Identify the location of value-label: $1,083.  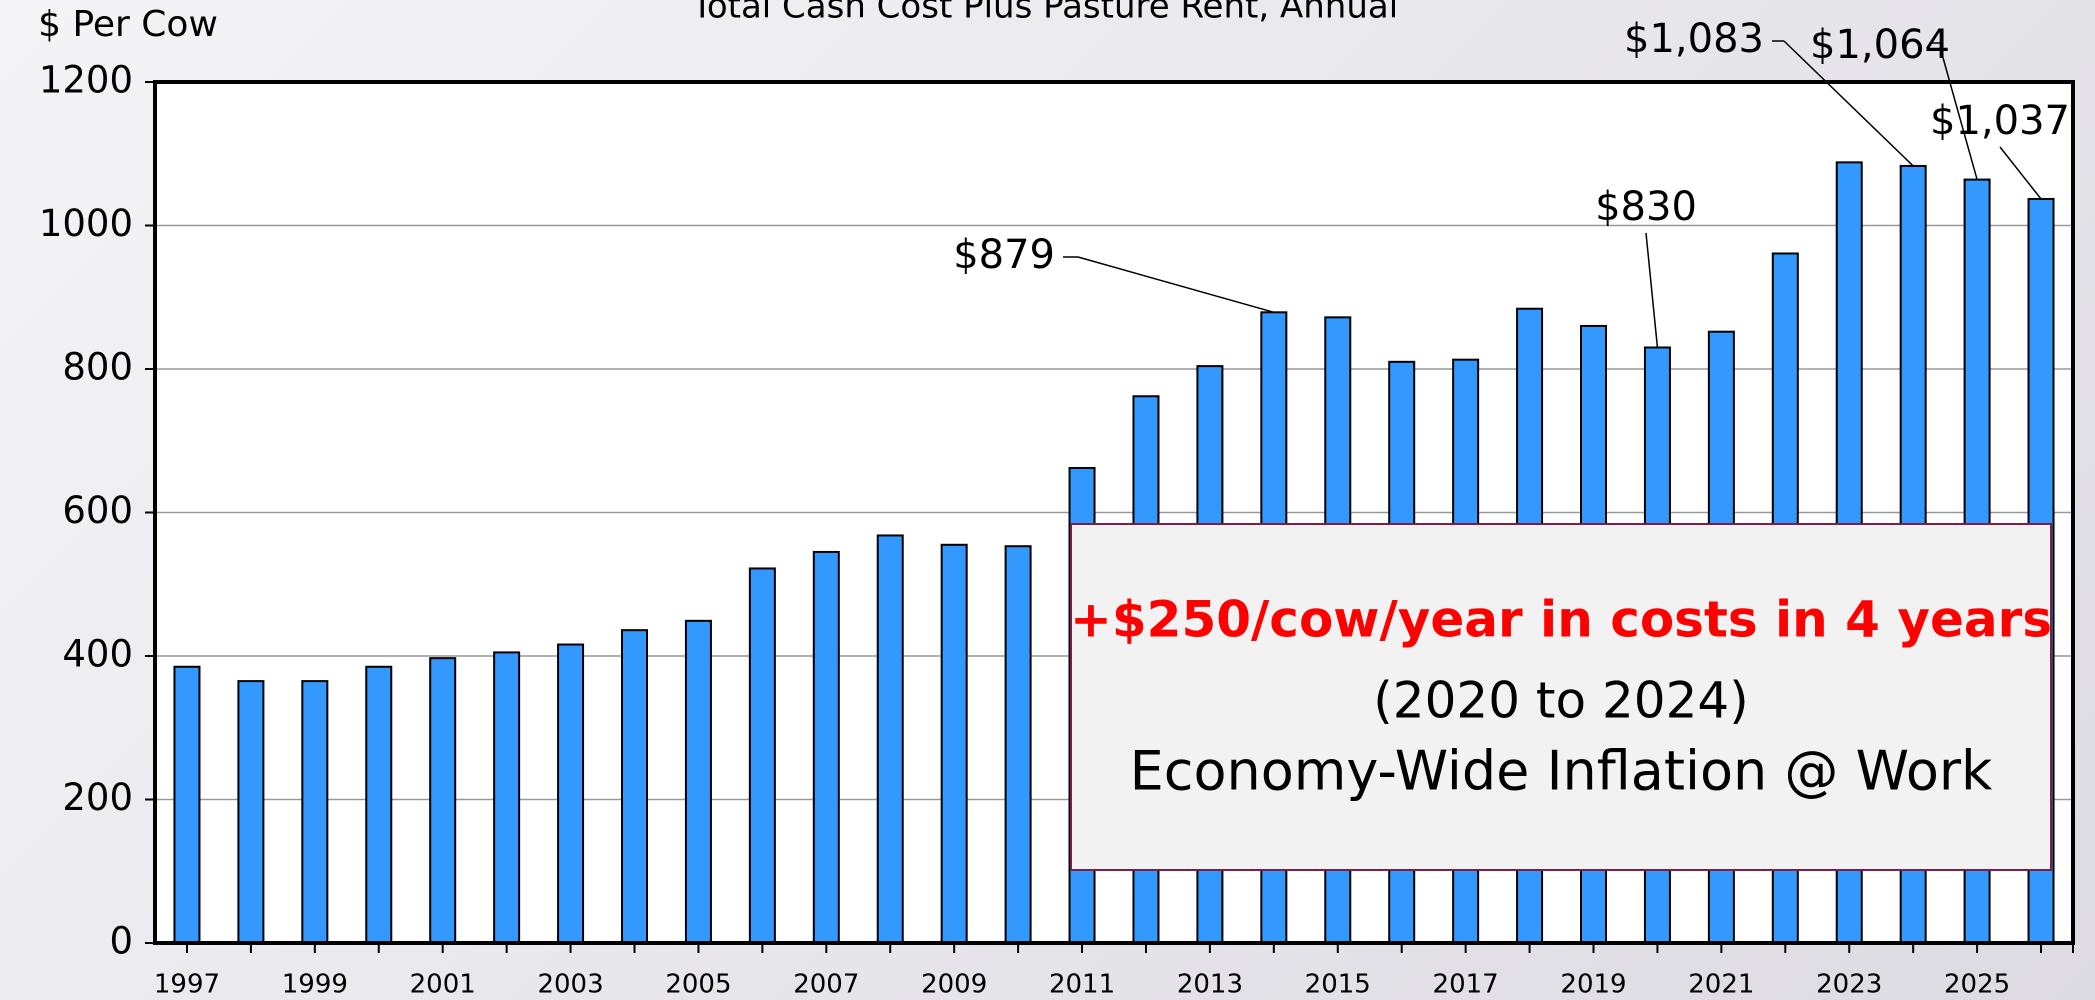
(1694, 39).